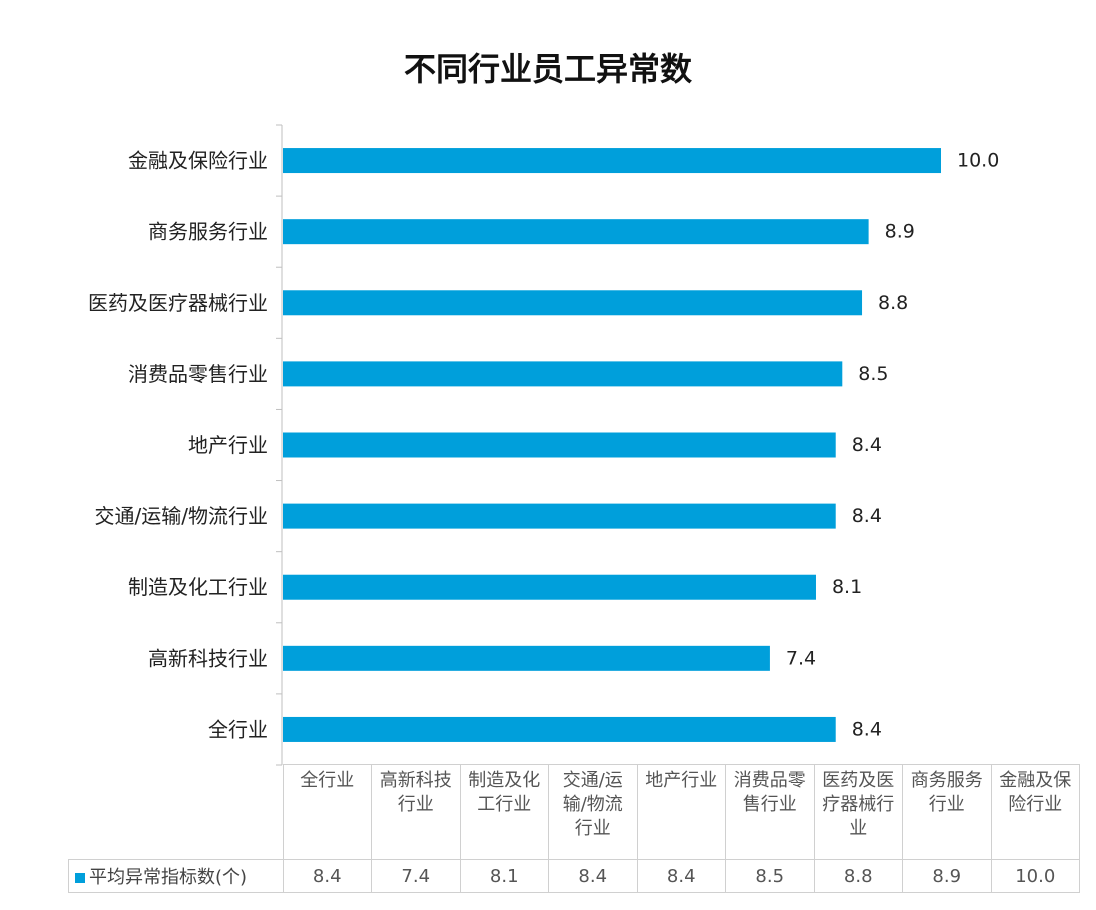 This screenshot has width=1096, height=910. What do you see at coordinates (208, 658) in the screenshot?
I see `category-label: 高新科技行业` at bounding box center [208, 658].